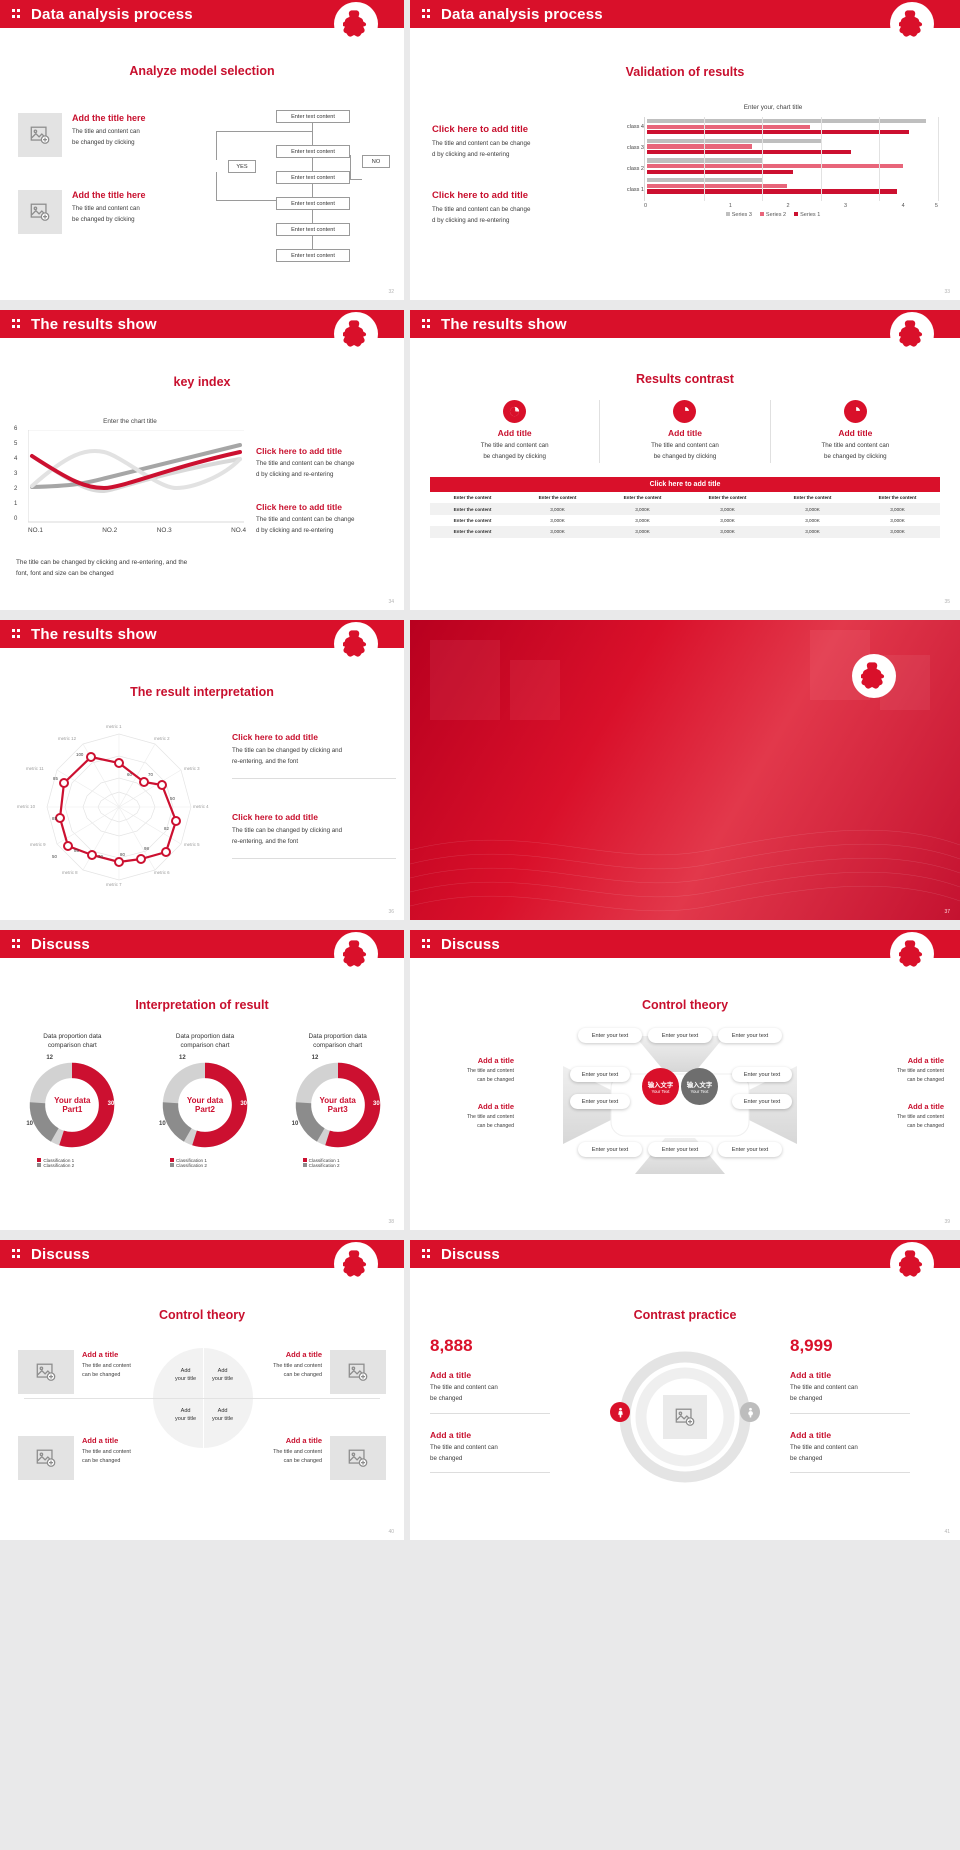 This screenshot has width=960, height=1850. I want to click on center-node-grey: 输入文字 Your Text, so click(699, 1086).